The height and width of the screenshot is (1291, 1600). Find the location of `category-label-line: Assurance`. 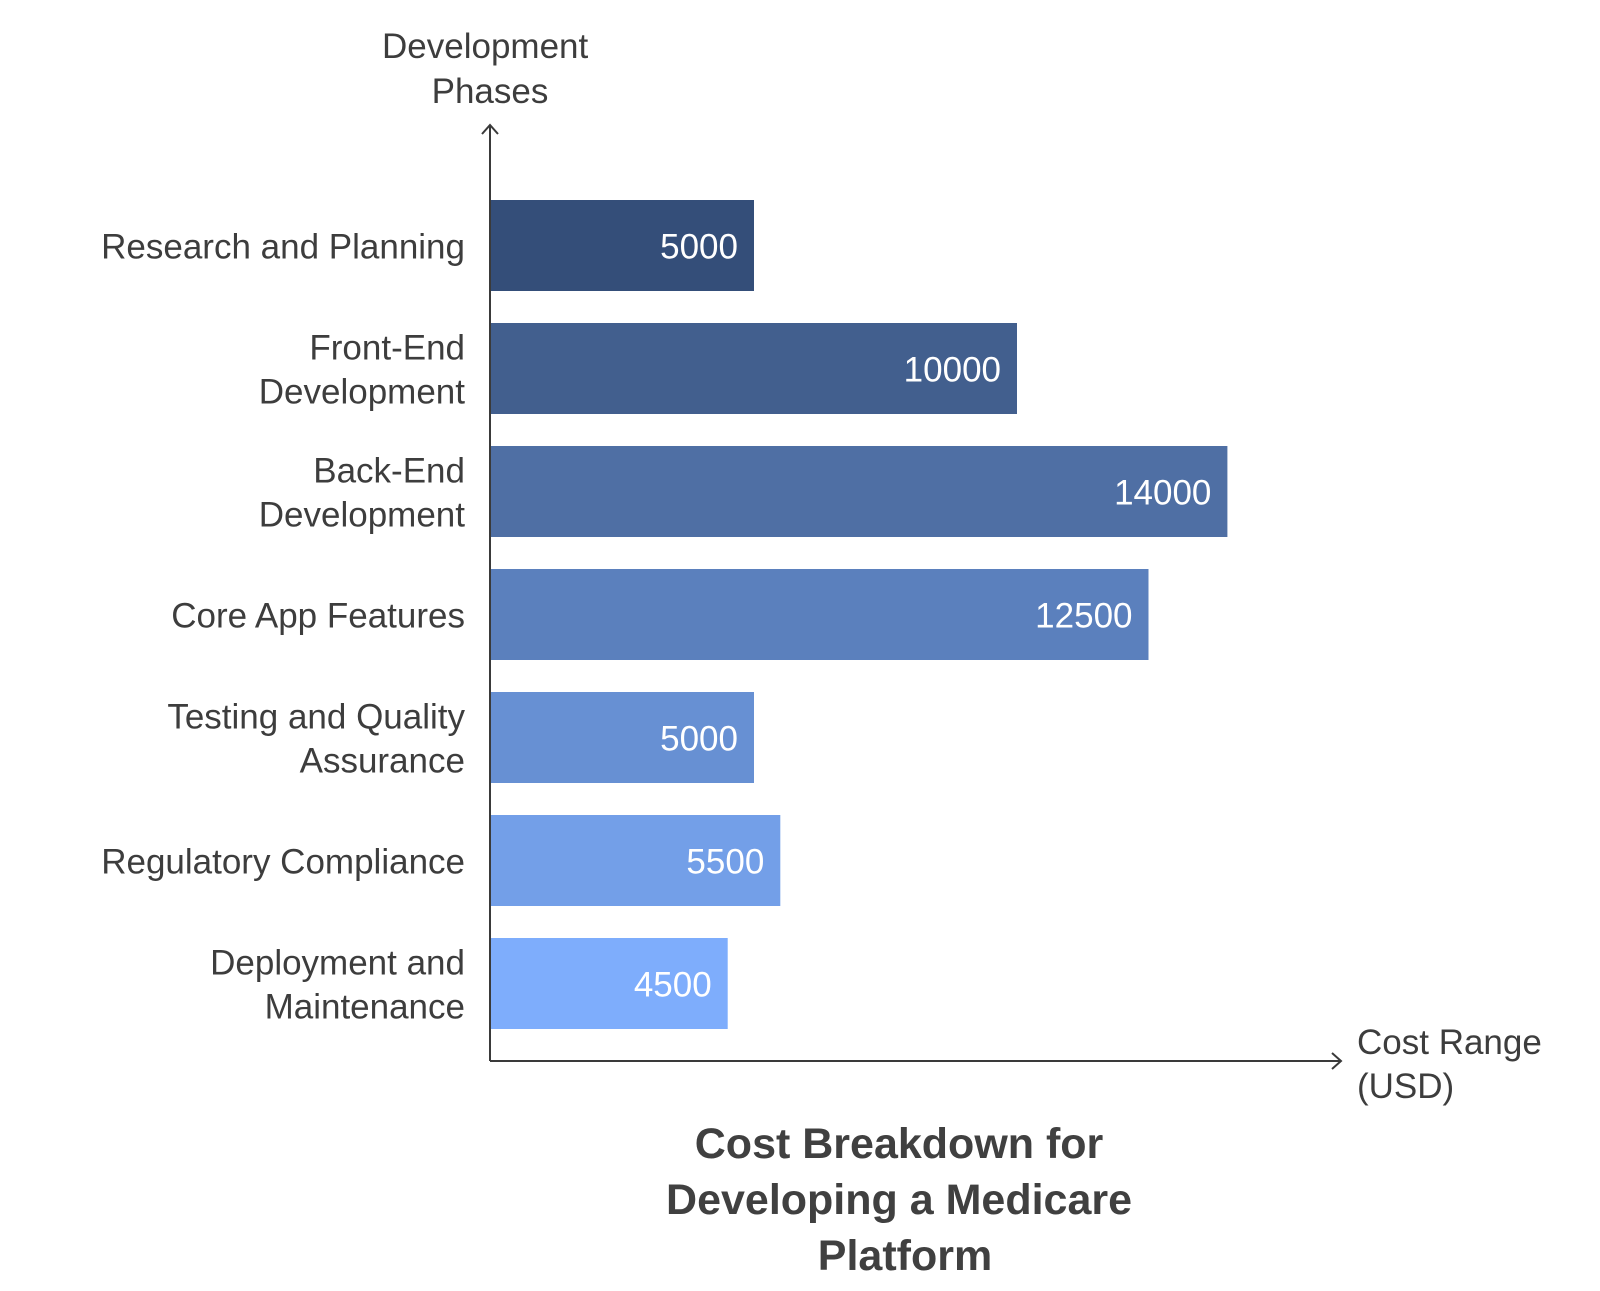

category-label-line: Assurance is located at coordinates (382, 761).